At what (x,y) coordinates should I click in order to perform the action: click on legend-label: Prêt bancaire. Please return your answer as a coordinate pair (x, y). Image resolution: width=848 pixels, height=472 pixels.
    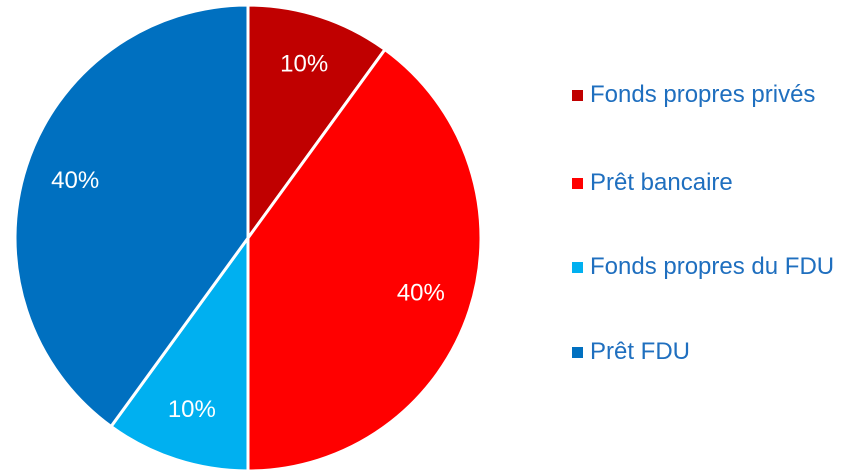
    Looking at the image, I should click on (661, 182).